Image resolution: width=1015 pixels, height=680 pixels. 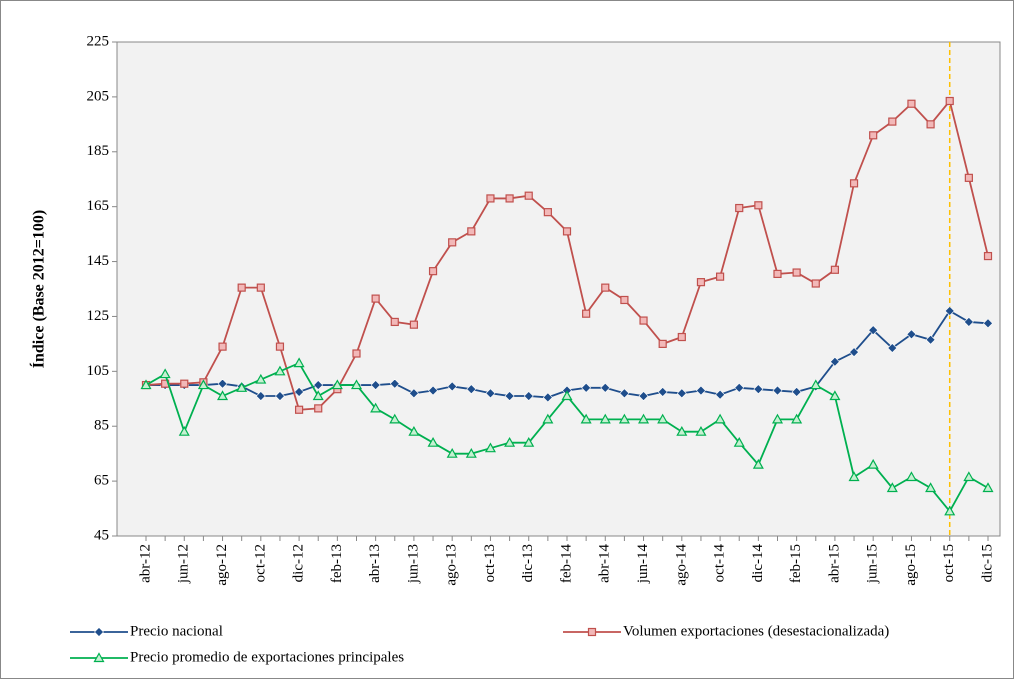 What do you see at coordinates (566, 564) in the screenshot?
I see `x-tick-label: feb-14` at bounding box center [566, 564].